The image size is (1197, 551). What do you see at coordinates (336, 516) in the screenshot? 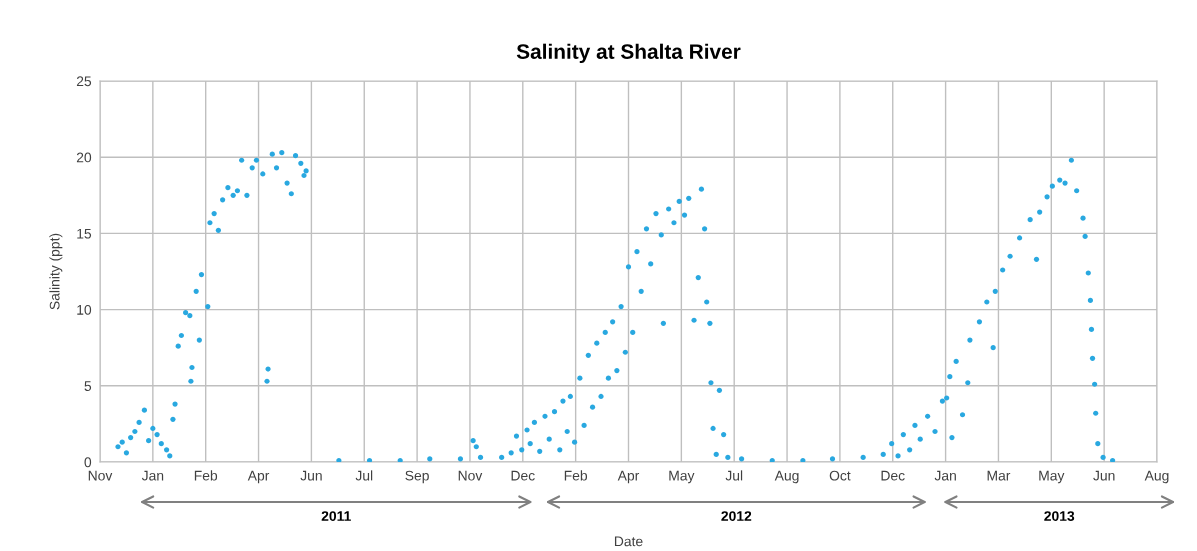
I see `text: 2011` at bounding box center [336, 516].